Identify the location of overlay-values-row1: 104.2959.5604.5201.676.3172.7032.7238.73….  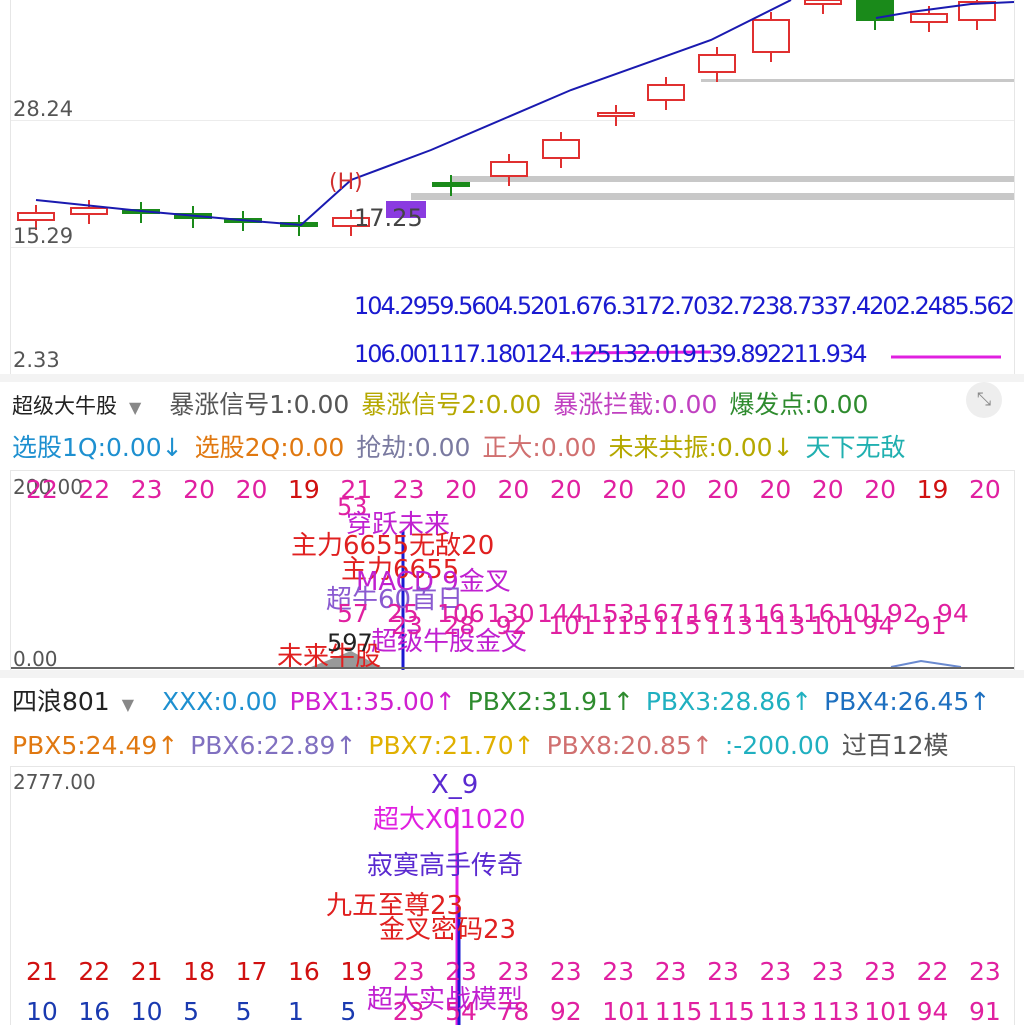
(684, 306).